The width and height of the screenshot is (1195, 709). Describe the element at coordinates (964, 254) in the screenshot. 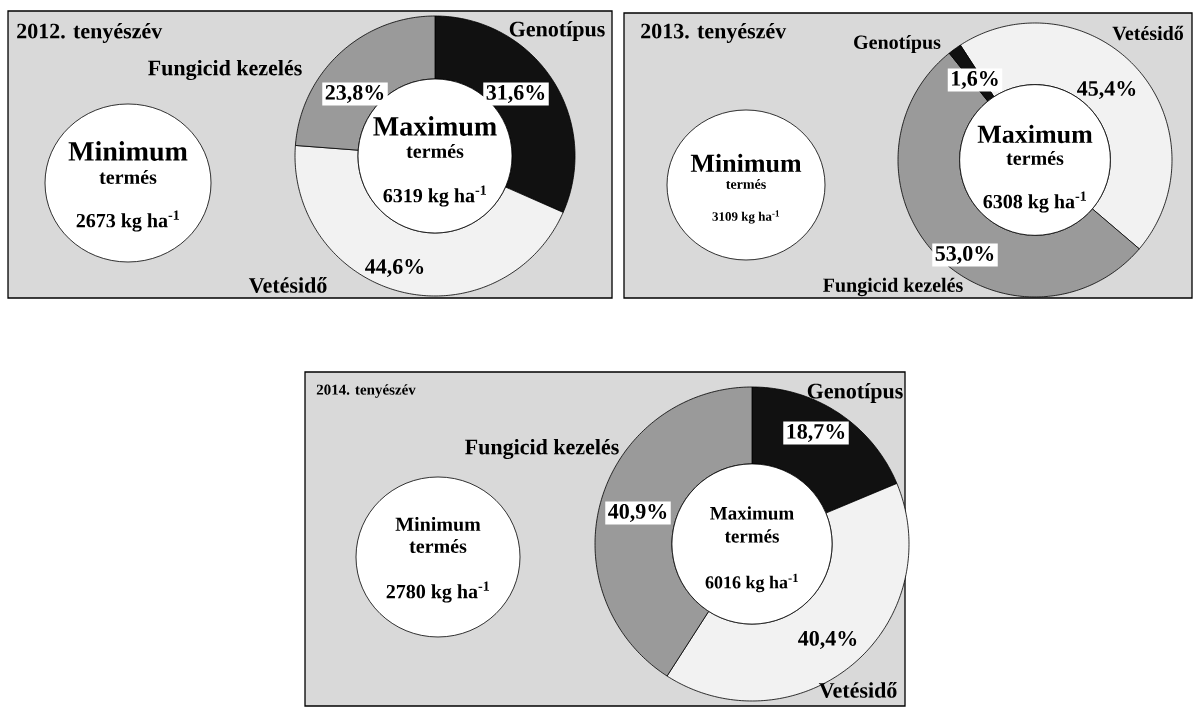

I see `data-label: 53,0%` at that location.